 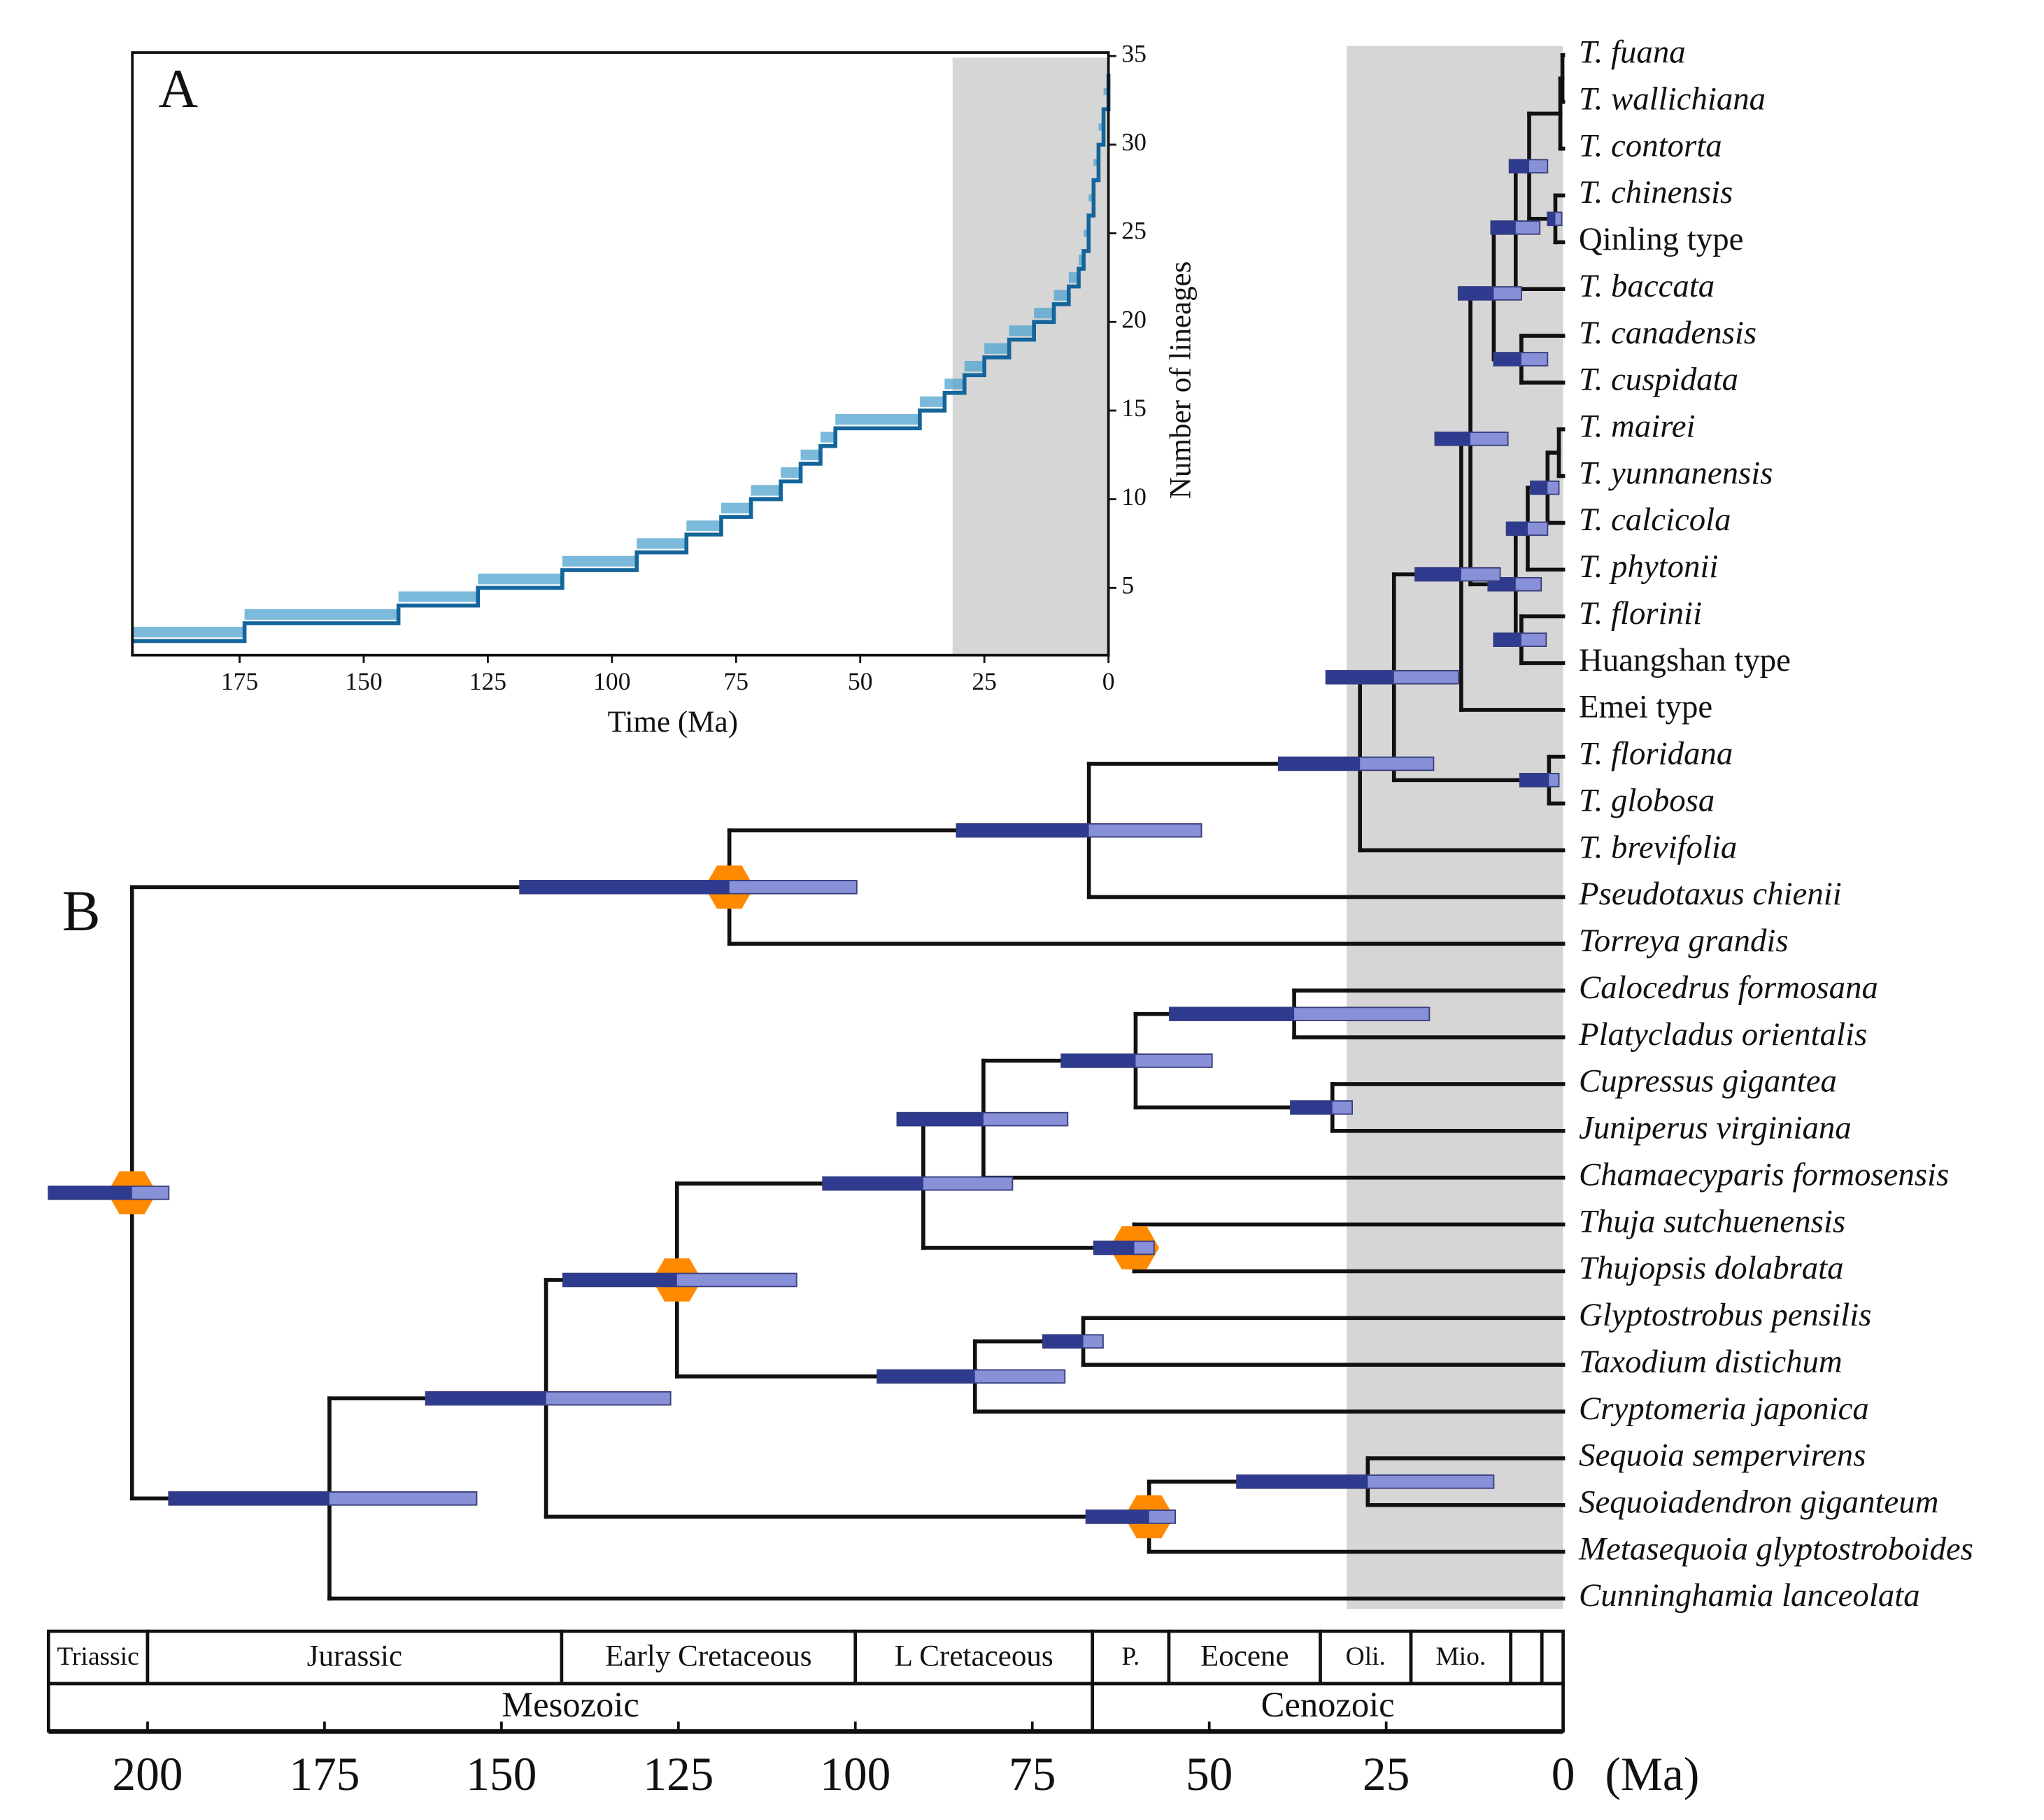 I want to click on y-tick-label: 5, so click(x=1127, y=585).